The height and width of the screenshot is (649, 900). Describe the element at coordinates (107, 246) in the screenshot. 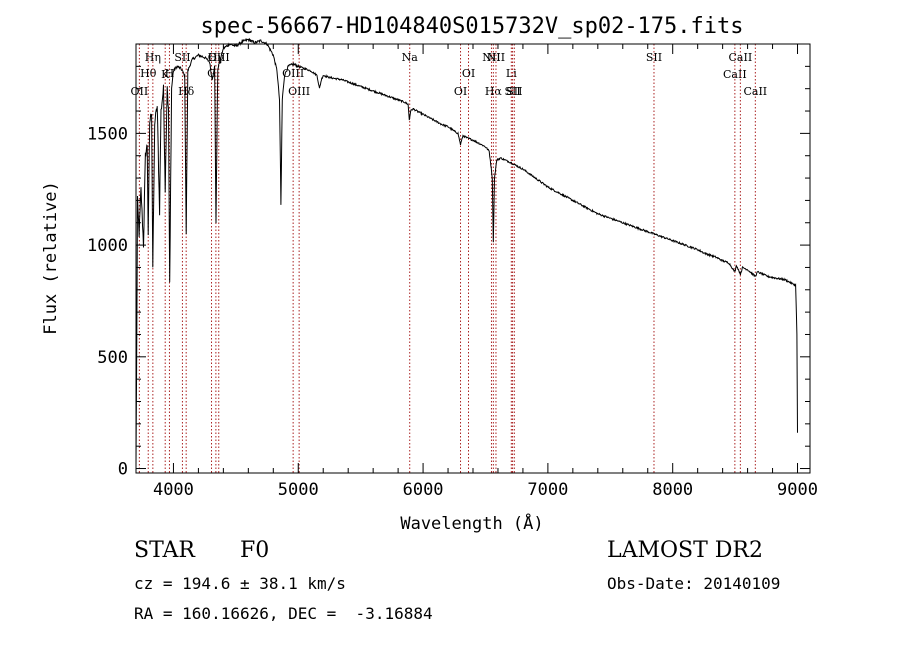

I see `y-tick-label: 1000` at that location.